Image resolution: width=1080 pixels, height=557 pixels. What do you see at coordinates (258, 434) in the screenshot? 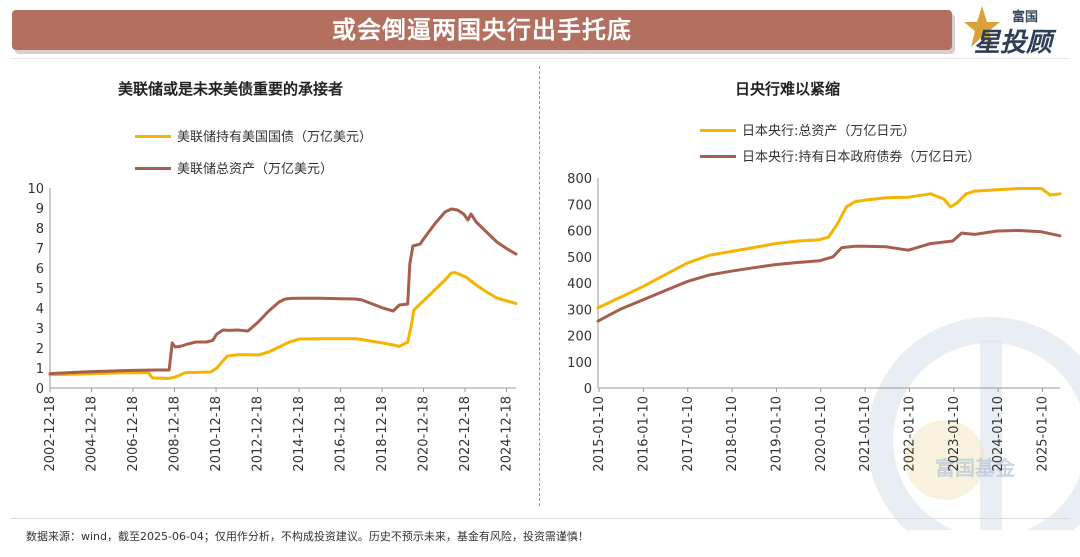
I see `x-tick-label: 2012-12-18` at bounding box center [258, 434].